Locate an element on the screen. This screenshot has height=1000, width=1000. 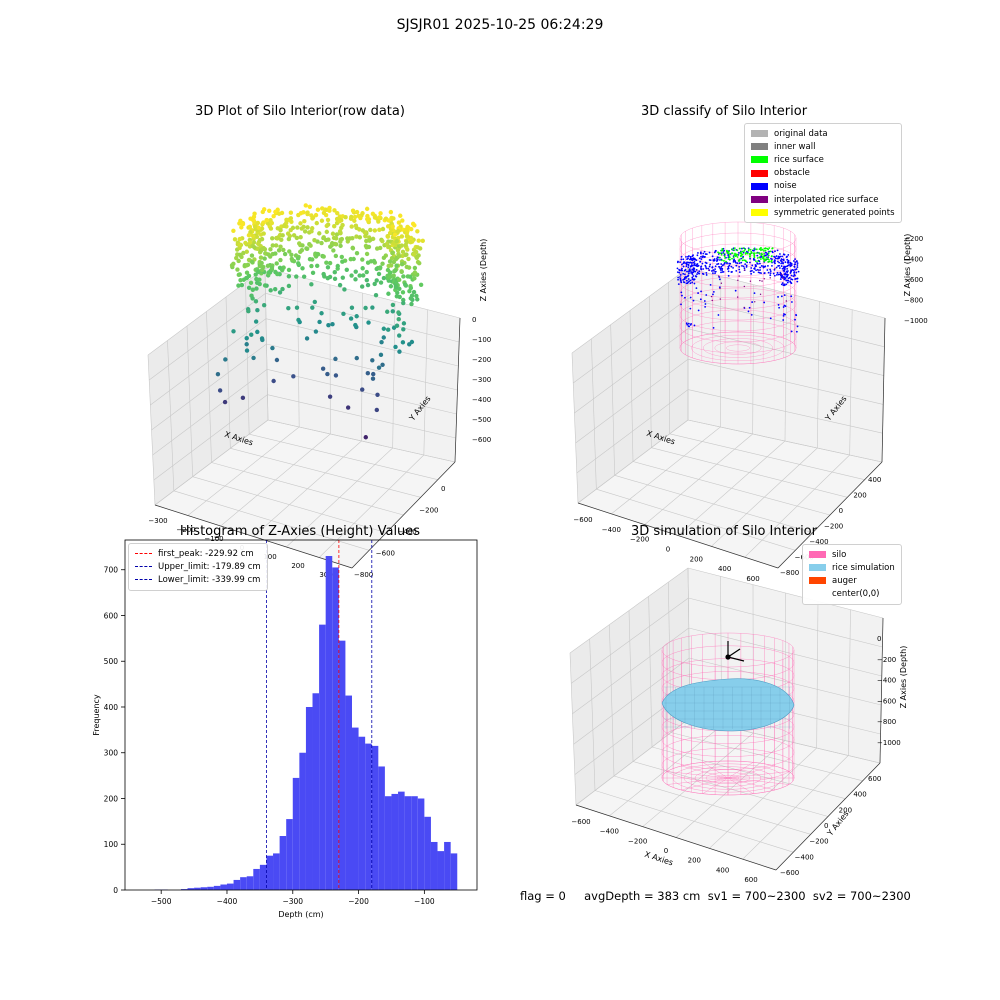
figure-title: SJSJR01 2025-10-25 06:24:29 is located at coordinates (500, 25).